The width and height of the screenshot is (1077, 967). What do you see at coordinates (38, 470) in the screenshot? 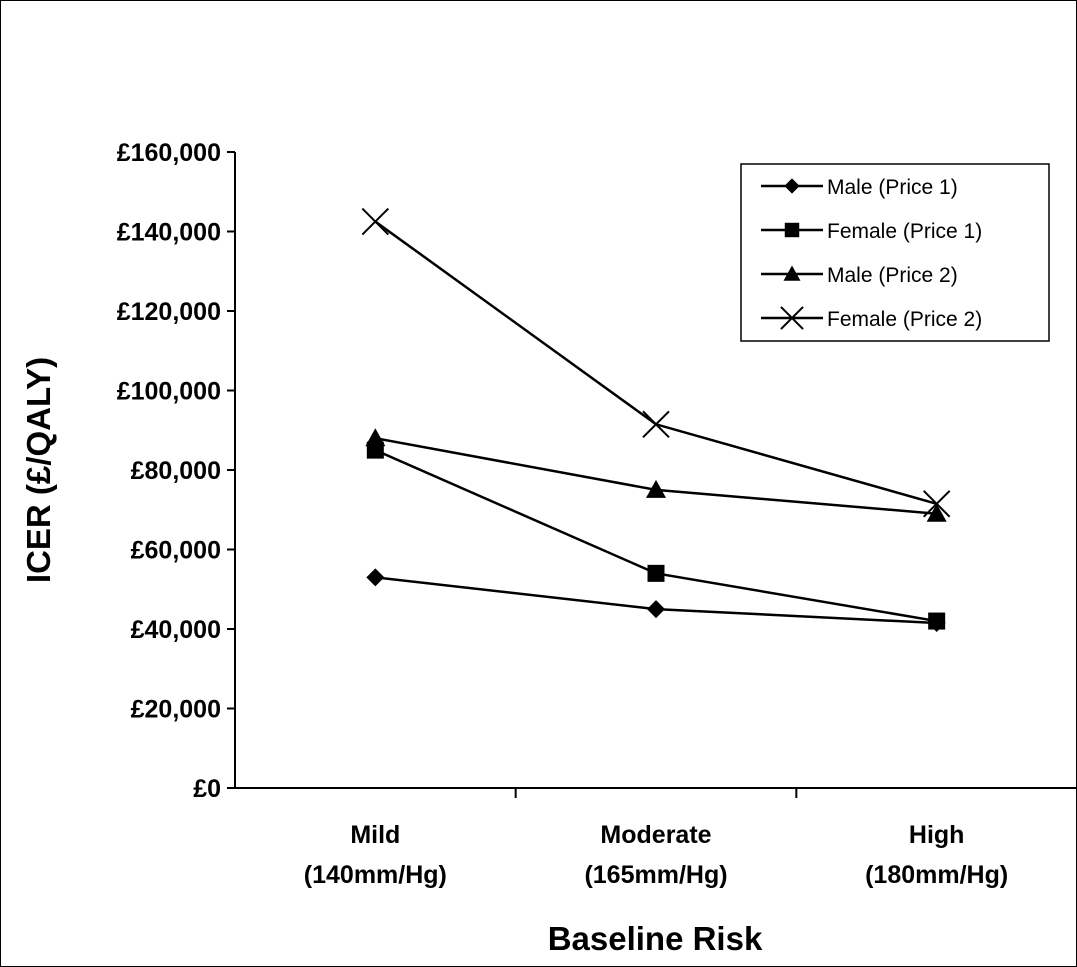
I see `y-axis-title: ICER (£/QALY)` at bounding box center [38, 470].